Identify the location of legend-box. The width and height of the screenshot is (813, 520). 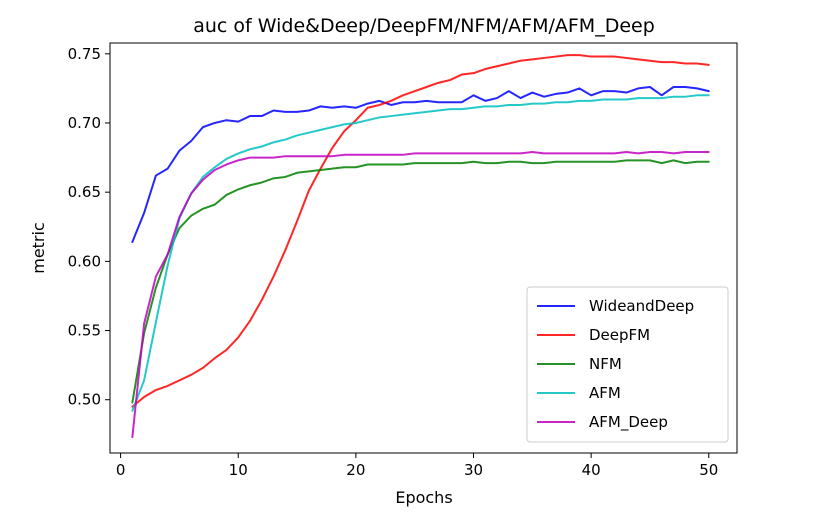
(627, 364).